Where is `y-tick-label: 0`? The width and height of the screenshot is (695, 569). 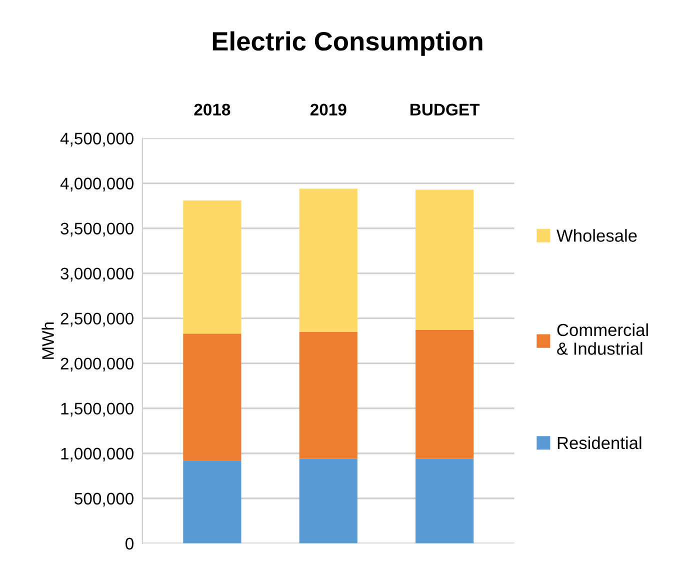 y-tick-label: 0 is located at coordinates (130, 544).